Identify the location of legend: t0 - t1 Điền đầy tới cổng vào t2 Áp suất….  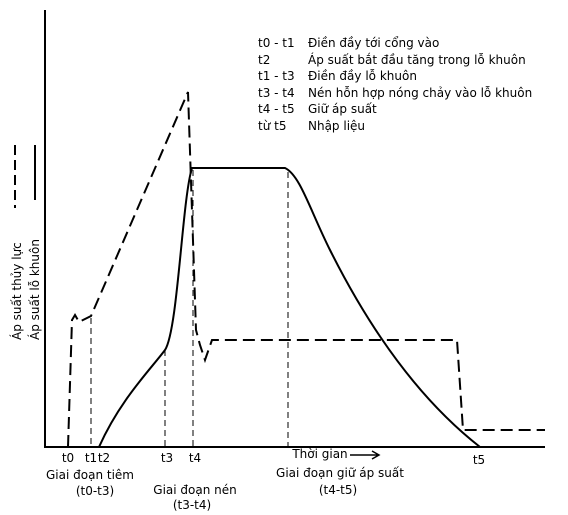
(395, 84).